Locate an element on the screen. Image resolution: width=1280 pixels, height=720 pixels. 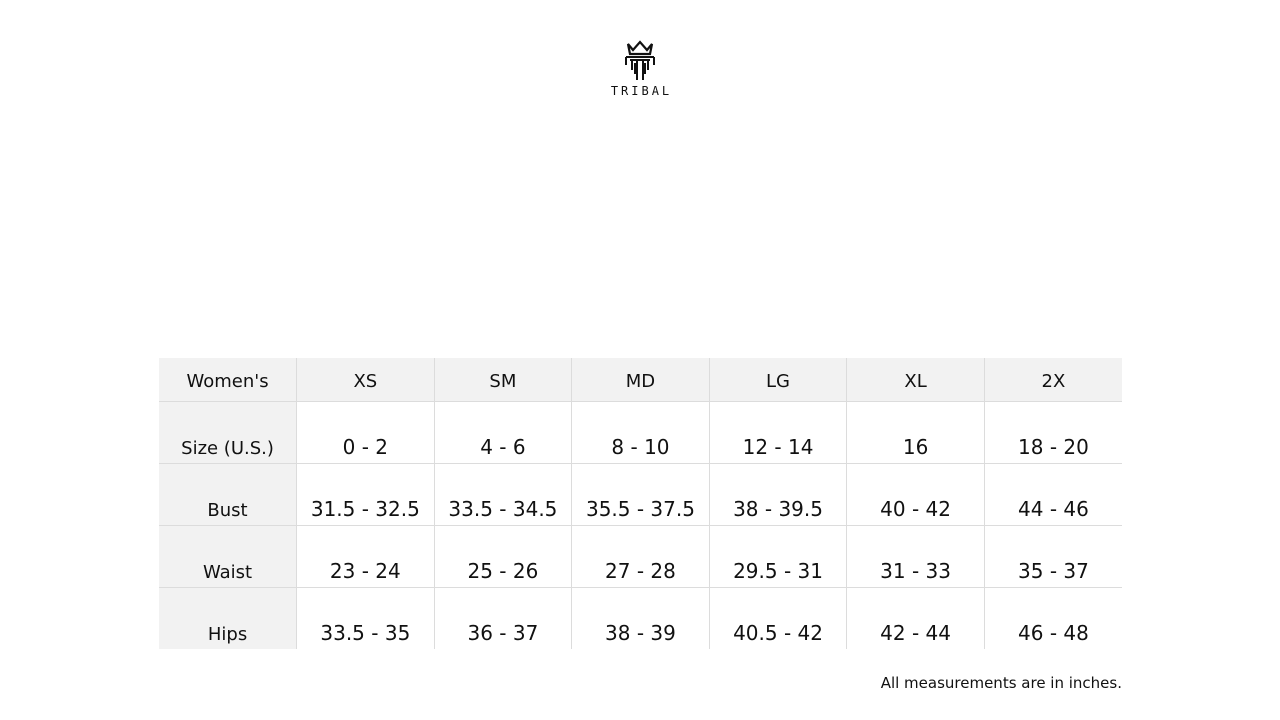
header-cell: 2X is located at coordinates (1052, 380).